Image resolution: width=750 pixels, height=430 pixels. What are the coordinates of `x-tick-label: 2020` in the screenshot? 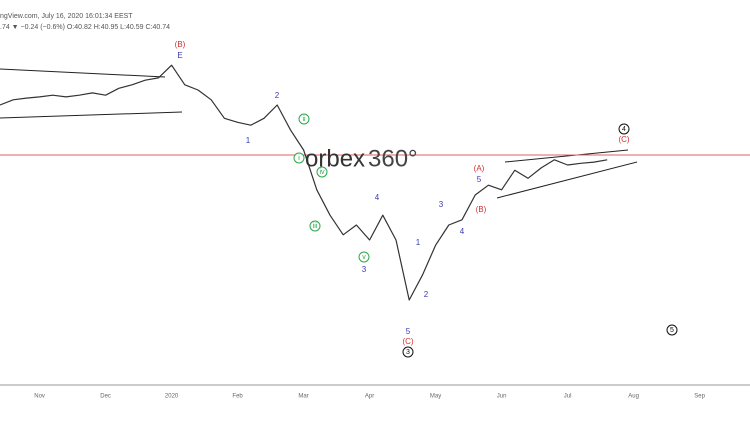 It's located at (172, 397).